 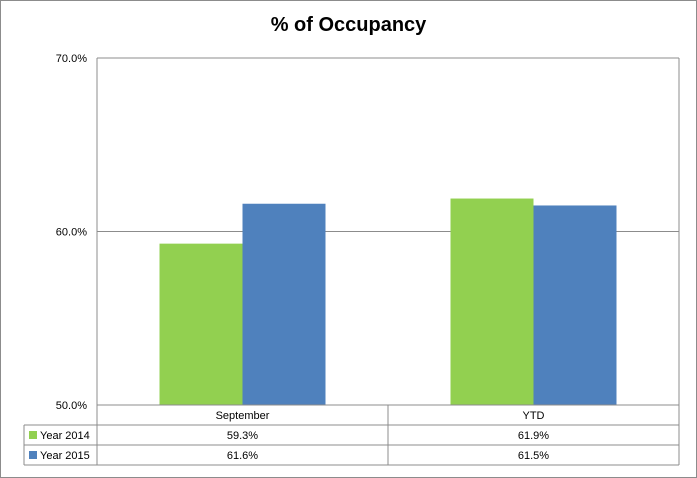 What do you see at coordinates (534, 416) in the screenshot?
I see `x-category-label: YTD` at bounding box center [534, 416].